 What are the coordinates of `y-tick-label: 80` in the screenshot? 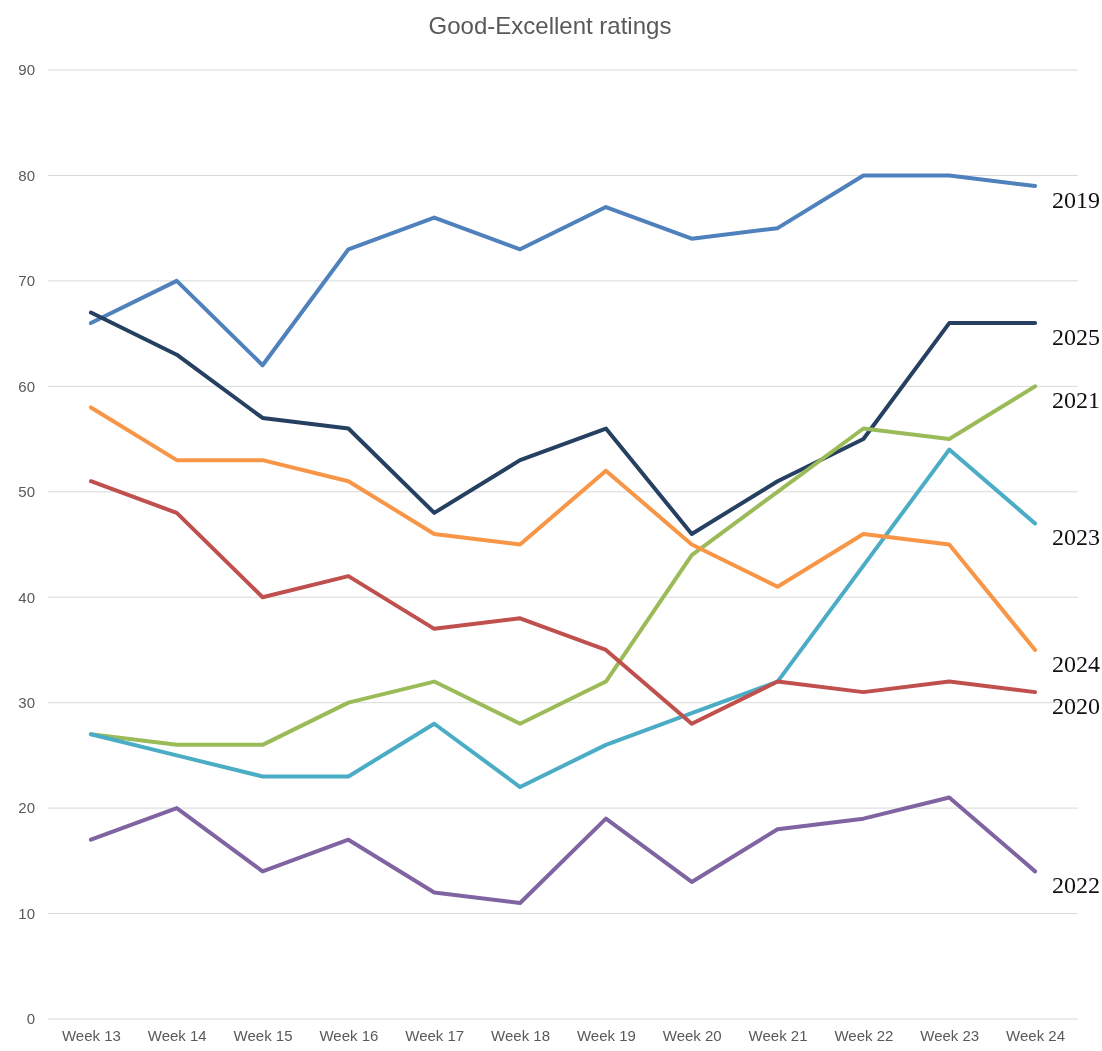 It's located at (26, 175).